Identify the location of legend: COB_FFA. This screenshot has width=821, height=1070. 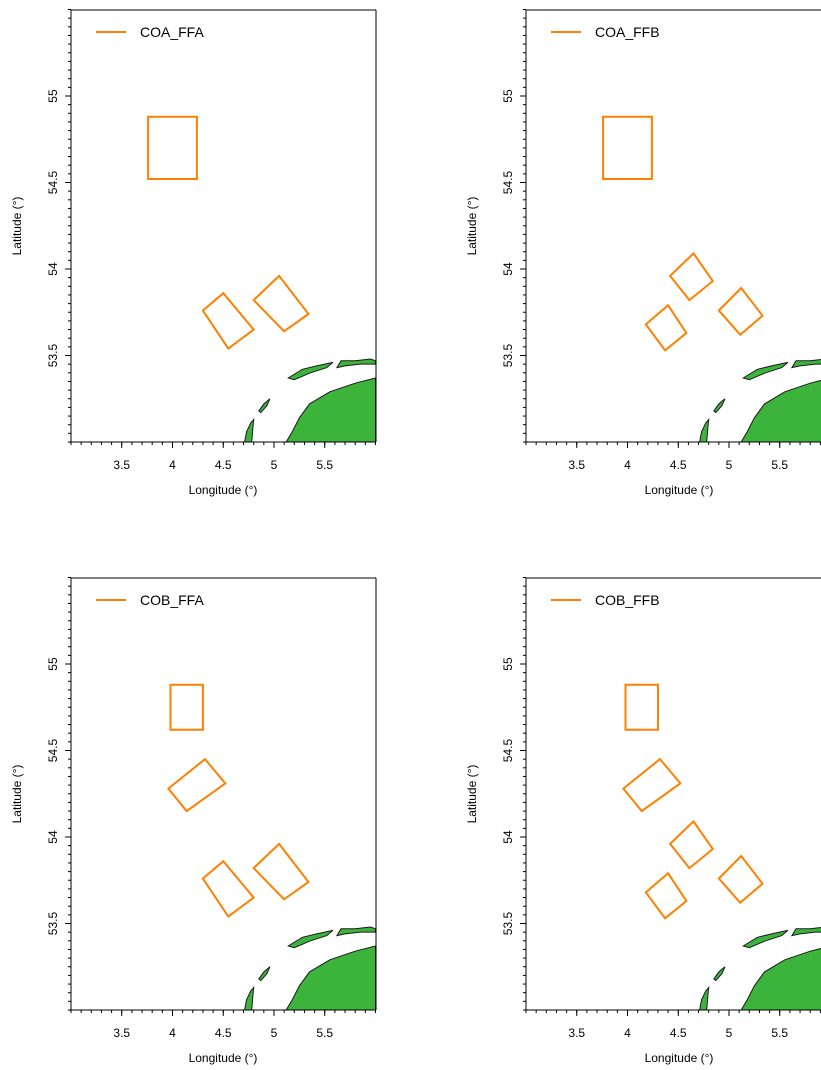
(150, 600).